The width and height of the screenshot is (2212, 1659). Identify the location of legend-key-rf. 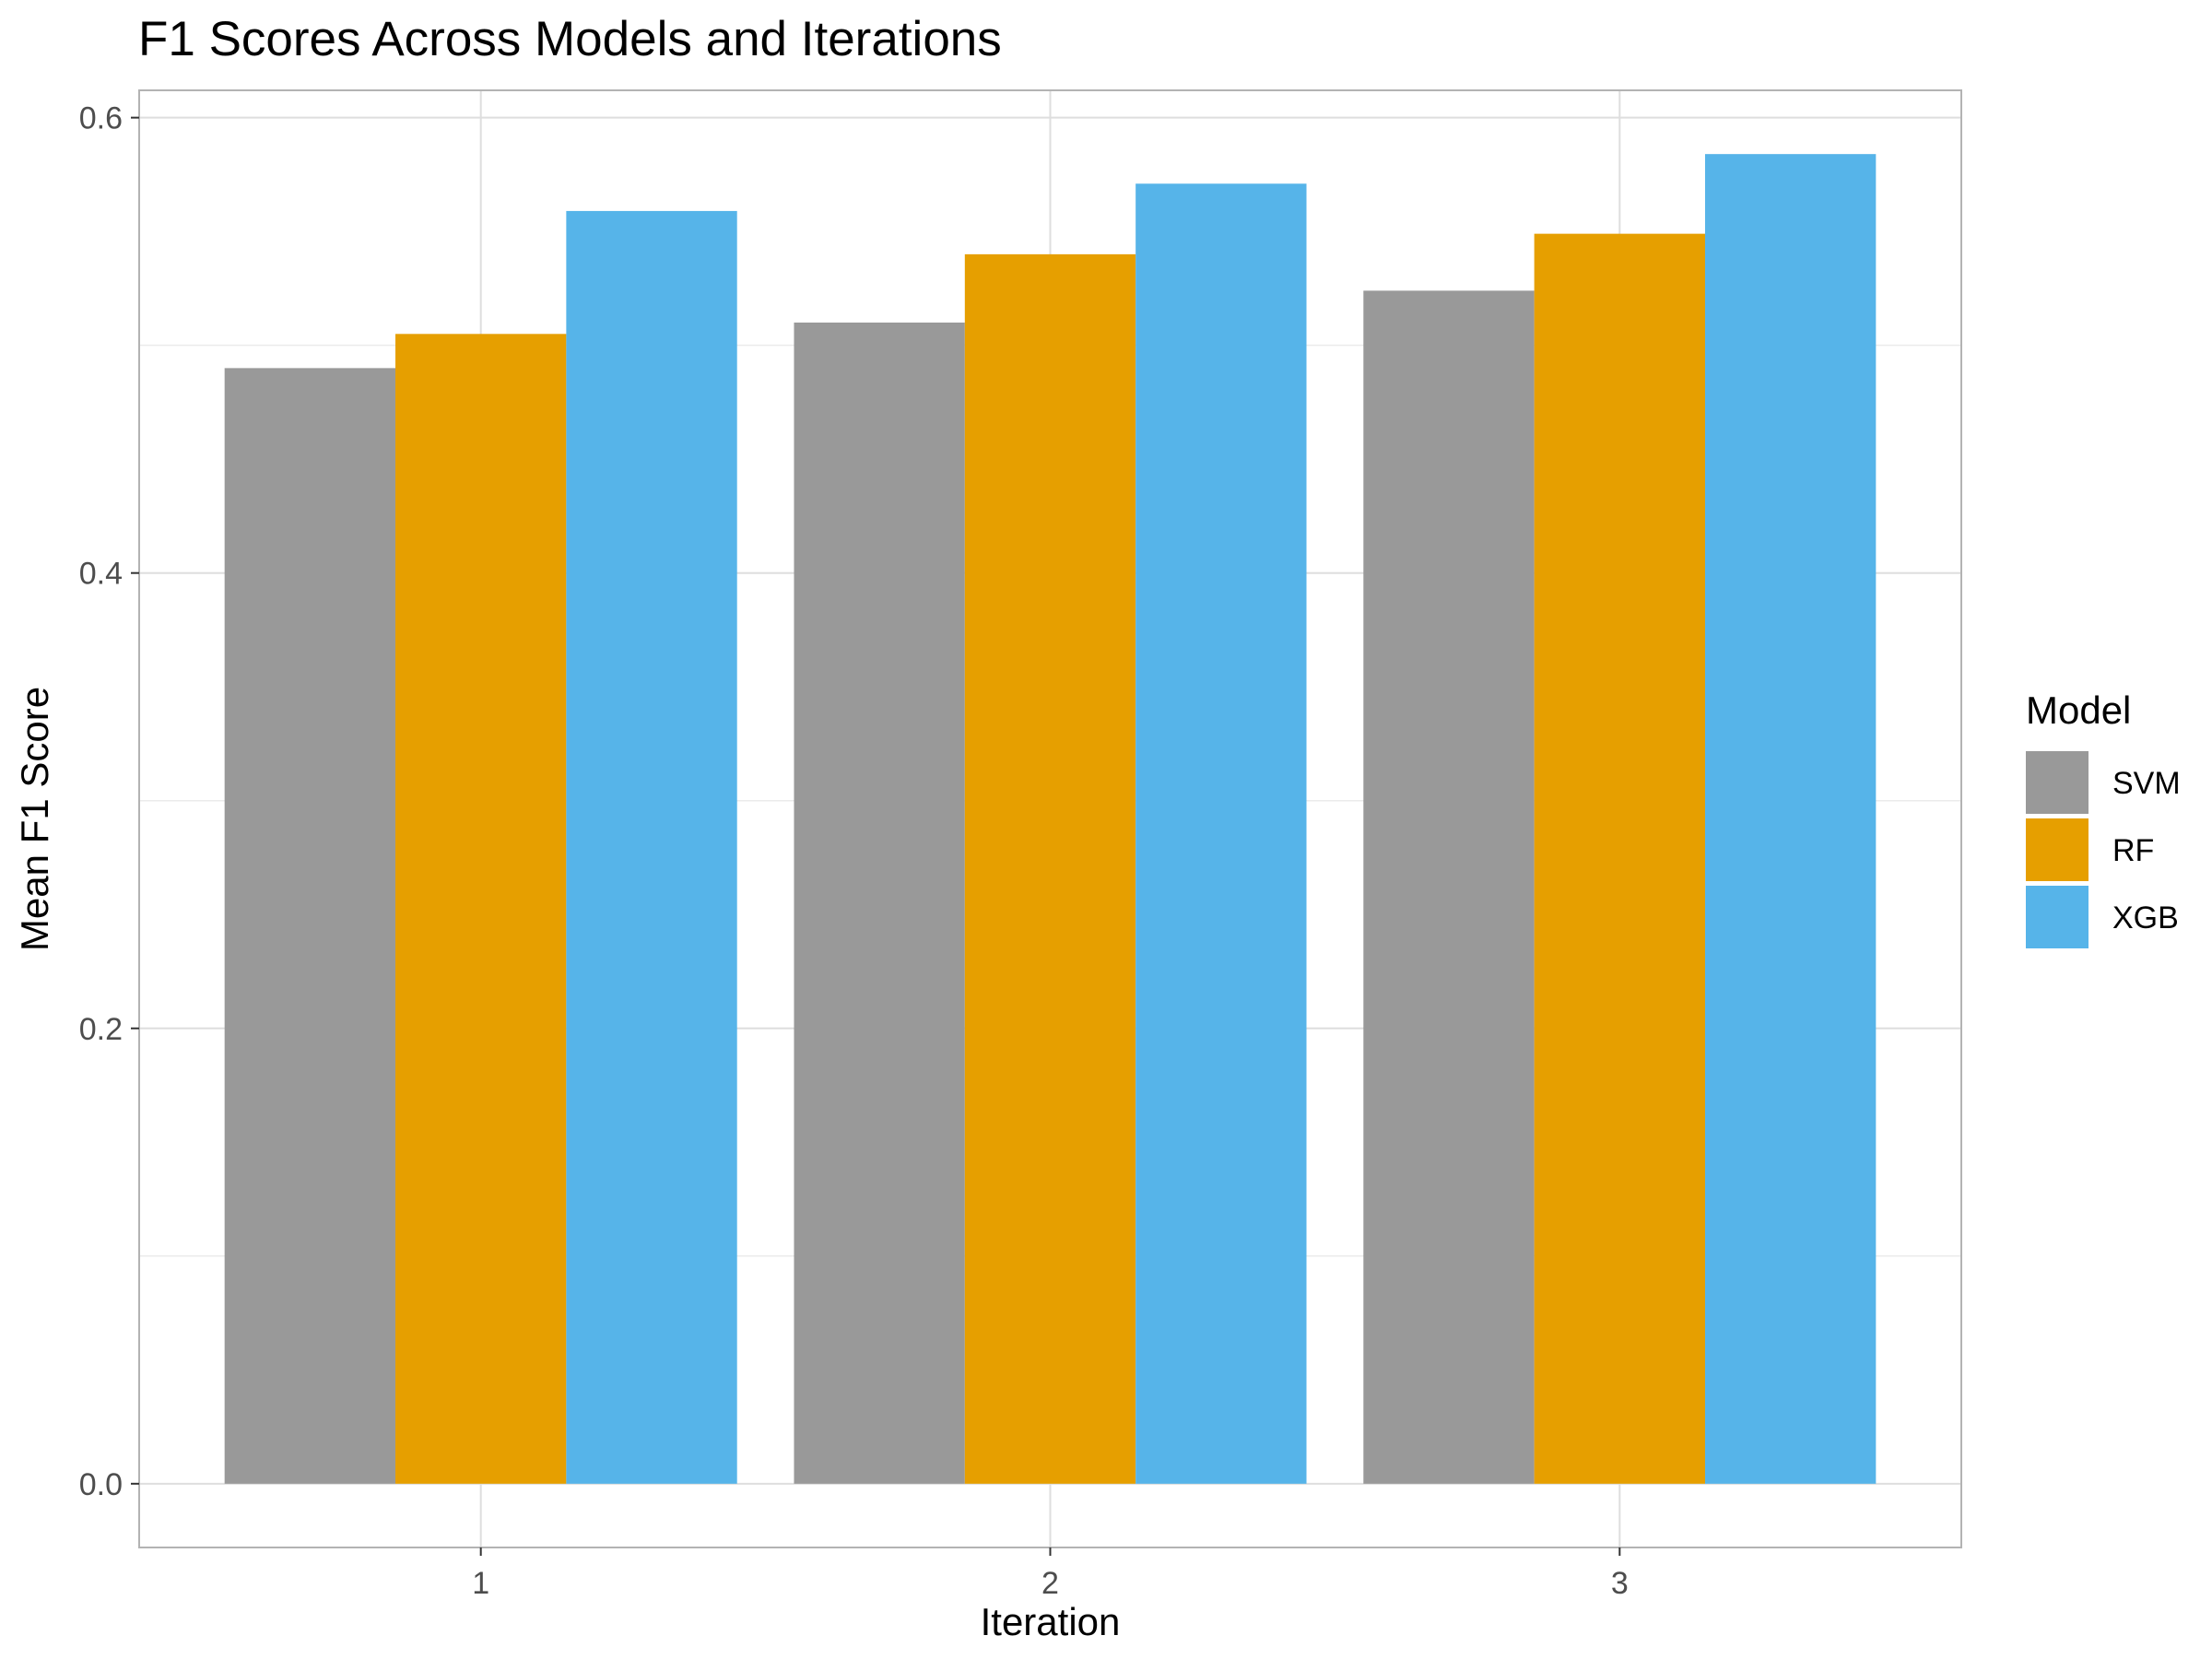
(2057, 849).